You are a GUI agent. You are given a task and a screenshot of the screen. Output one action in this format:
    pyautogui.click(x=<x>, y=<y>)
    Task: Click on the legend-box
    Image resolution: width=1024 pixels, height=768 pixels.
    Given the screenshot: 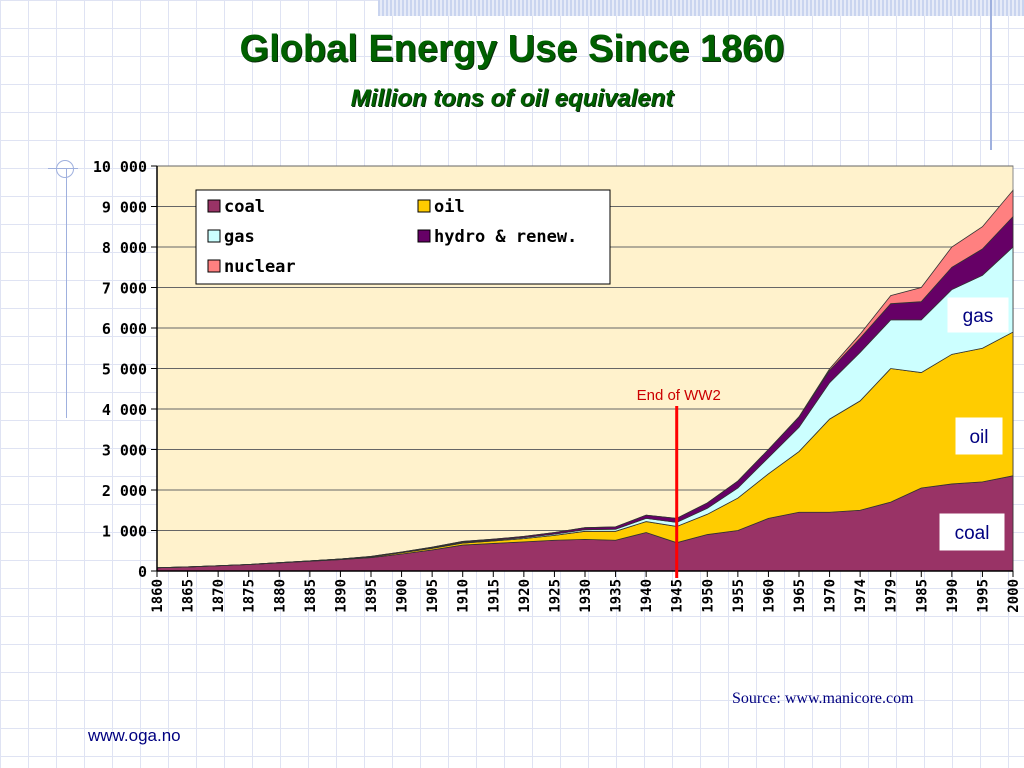 What is the action you would take?
    pyautogui.click(x=403, y=237)
    